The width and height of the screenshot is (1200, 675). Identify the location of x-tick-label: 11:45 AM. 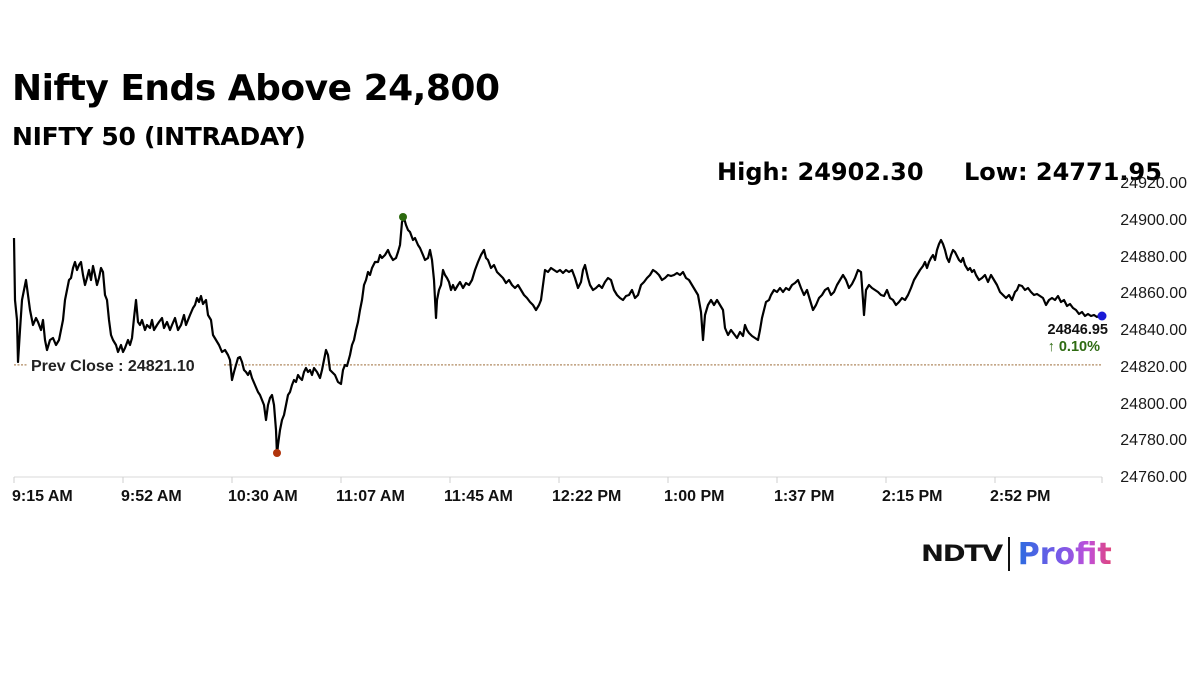
(478, 496).